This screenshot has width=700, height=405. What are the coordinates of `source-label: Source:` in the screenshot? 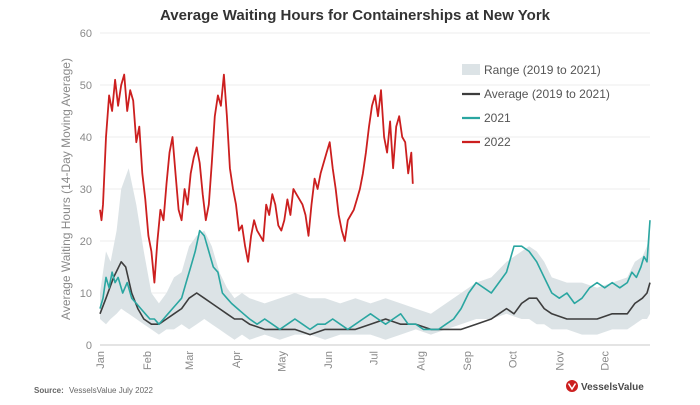 It's located at (49, 390).